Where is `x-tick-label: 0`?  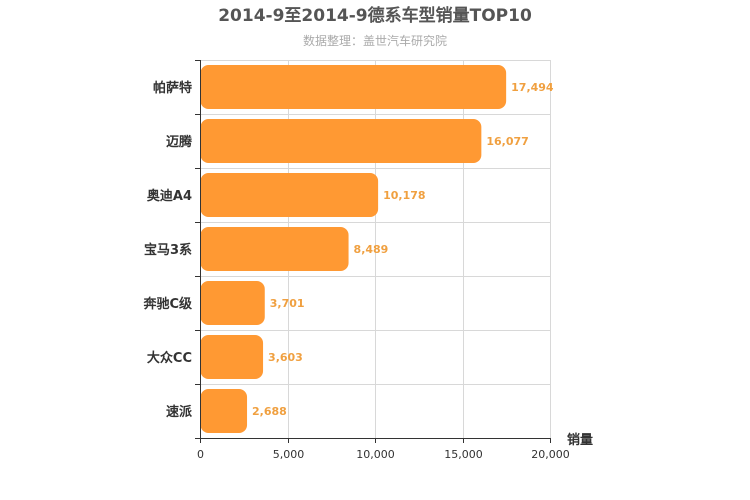
x-tick-label: 0 is located at coordinates (200, 454).